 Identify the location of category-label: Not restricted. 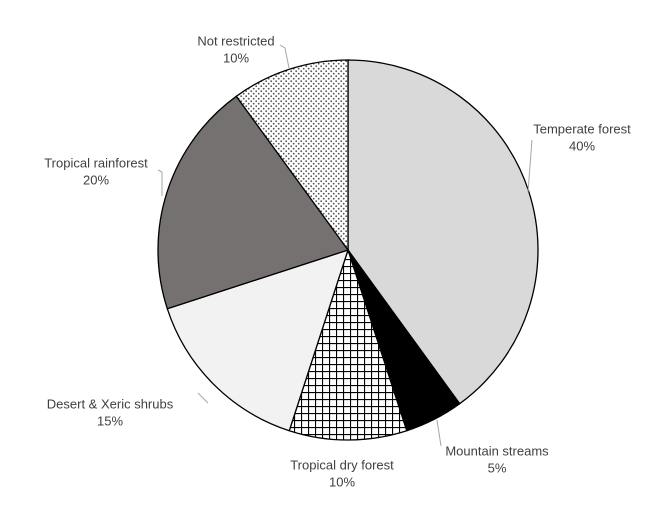
(235, 40).